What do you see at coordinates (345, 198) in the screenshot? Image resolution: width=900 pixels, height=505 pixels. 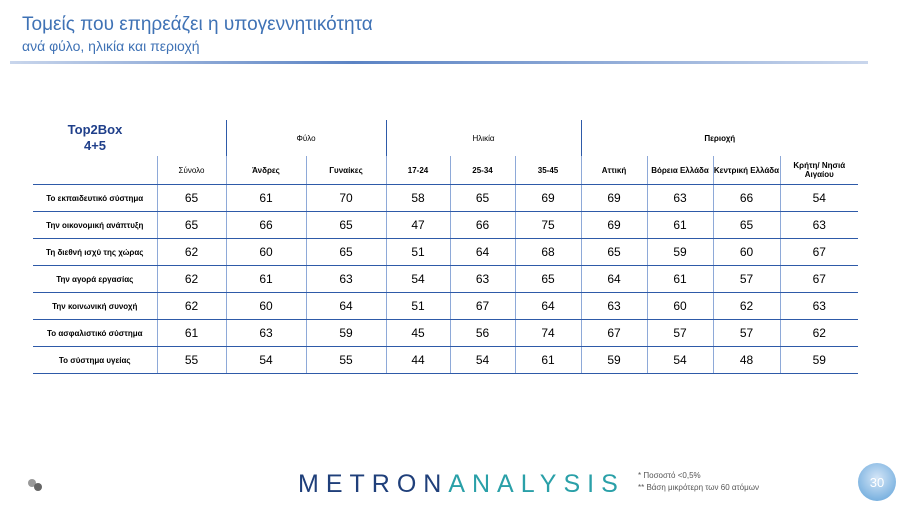 I see `cell: 70` at bounding box center [345, 198].